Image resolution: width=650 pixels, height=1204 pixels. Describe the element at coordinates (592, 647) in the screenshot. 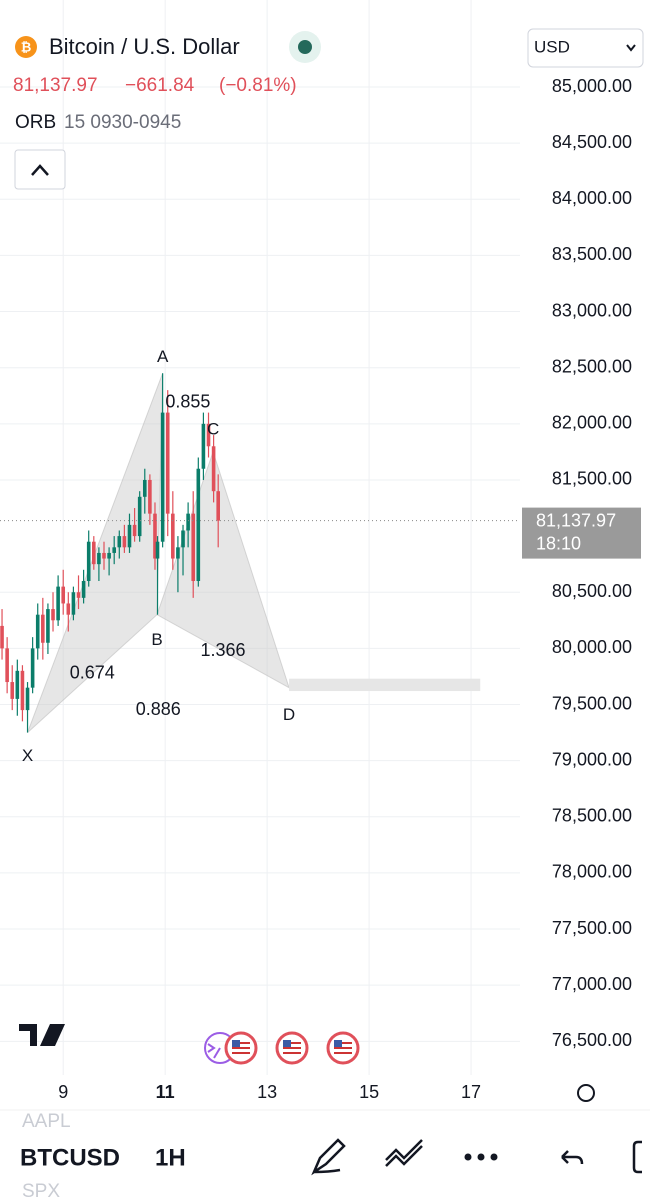

I see `y-tick-label: 80,000.00` at that location.